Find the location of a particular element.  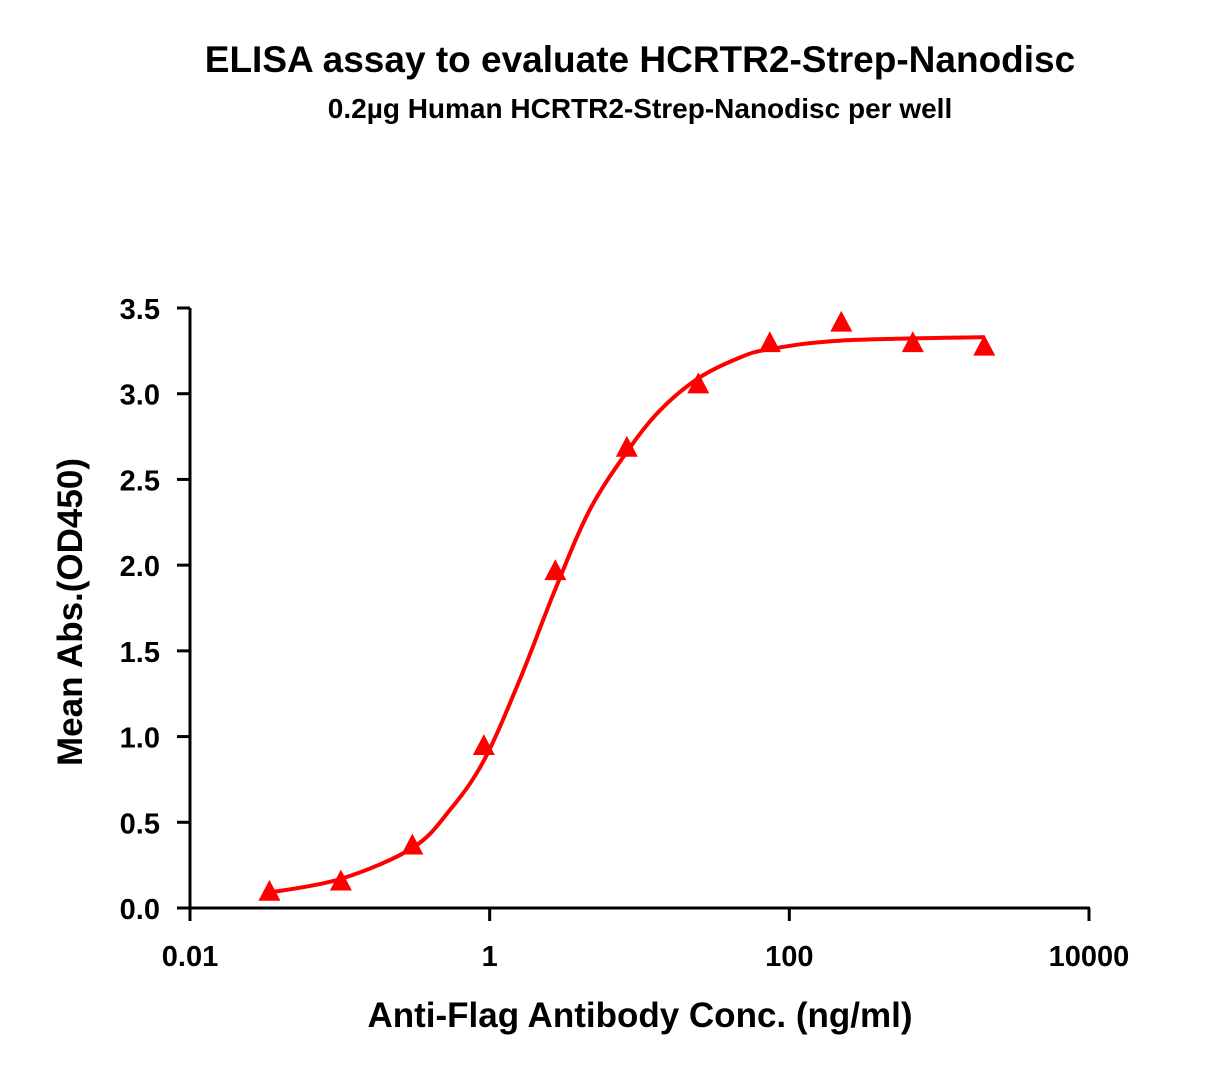

y-tick-label: 3.0 is located at coordinates (140, 396).